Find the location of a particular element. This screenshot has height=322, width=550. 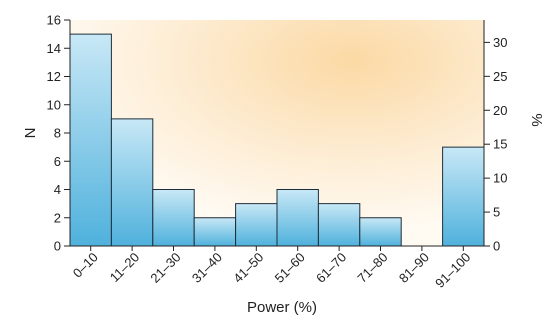

bar-91–100 is located at coordinates (463, 196).